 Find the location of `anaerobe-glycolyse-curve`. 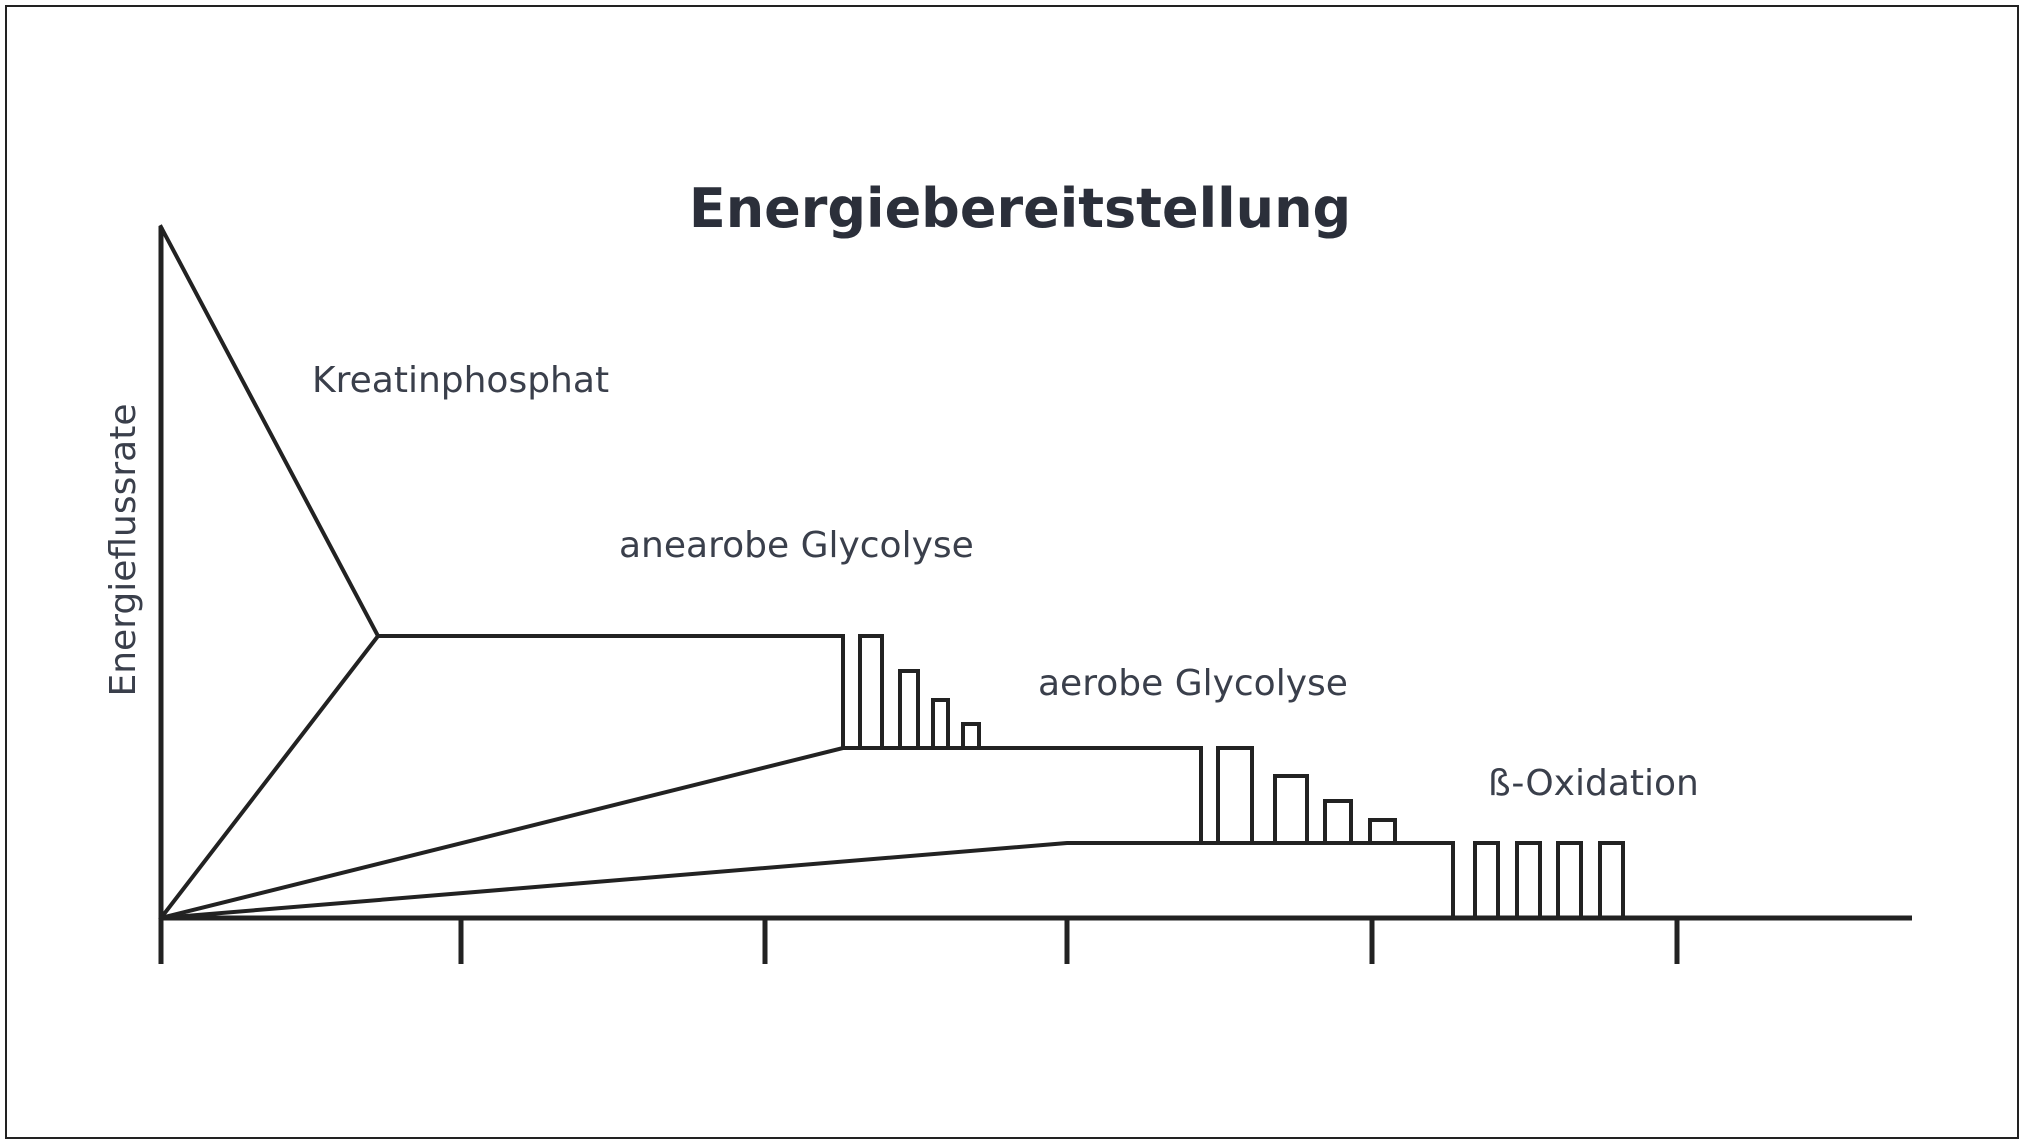

anaerobe-glycolyse-curve is located at coordinates (569, 777).